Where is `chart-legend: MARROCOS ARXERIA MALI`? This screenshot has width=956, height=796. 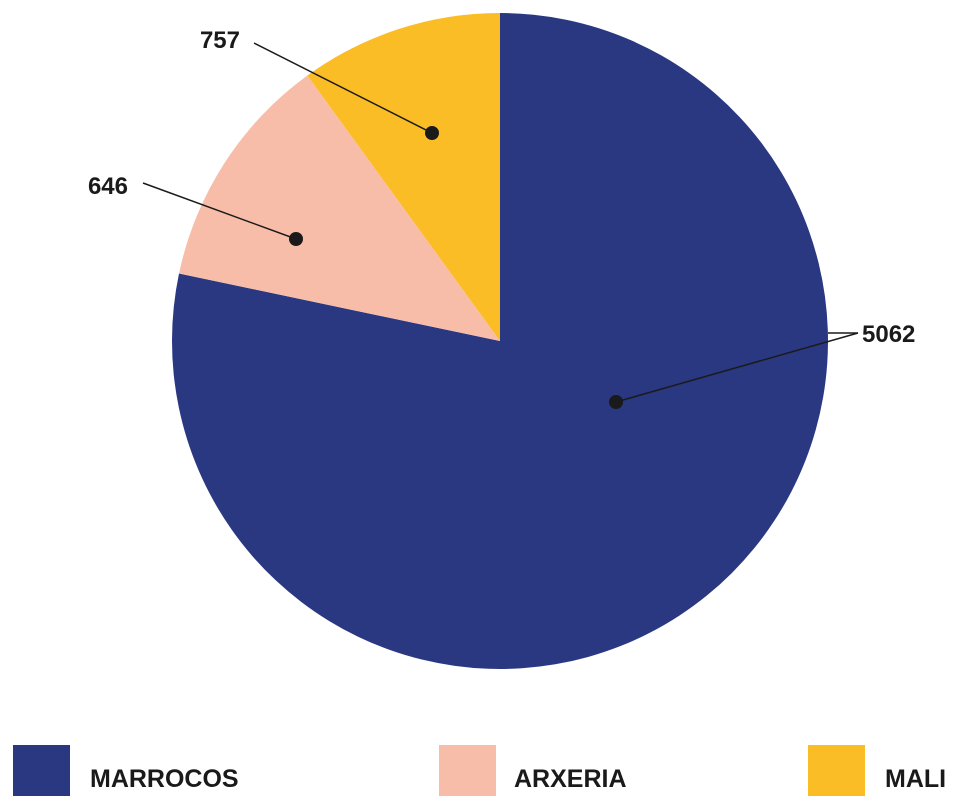
chart-legend: MARROCOS ARXERIA MALI is located at coordinates (479, 770).